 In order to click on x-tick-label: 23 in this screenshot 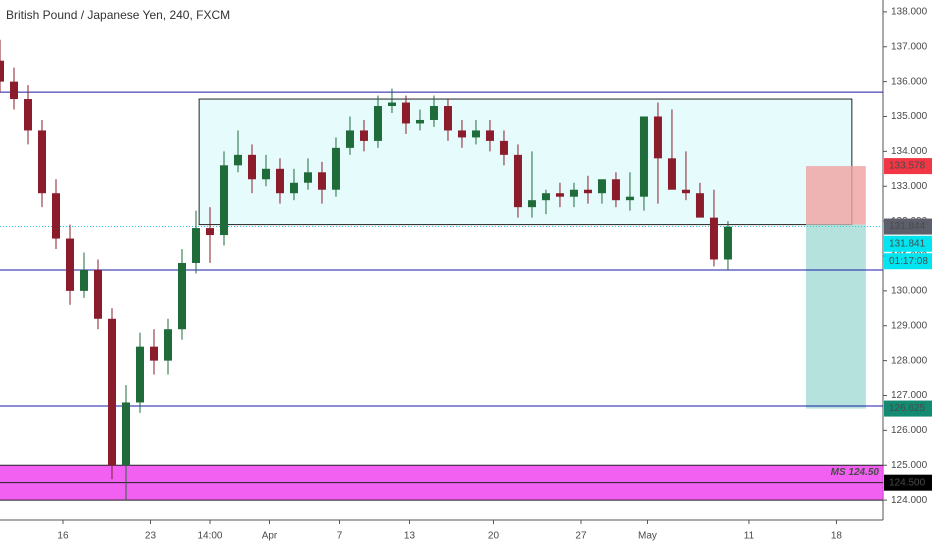, I will do `click(151, 536)`.